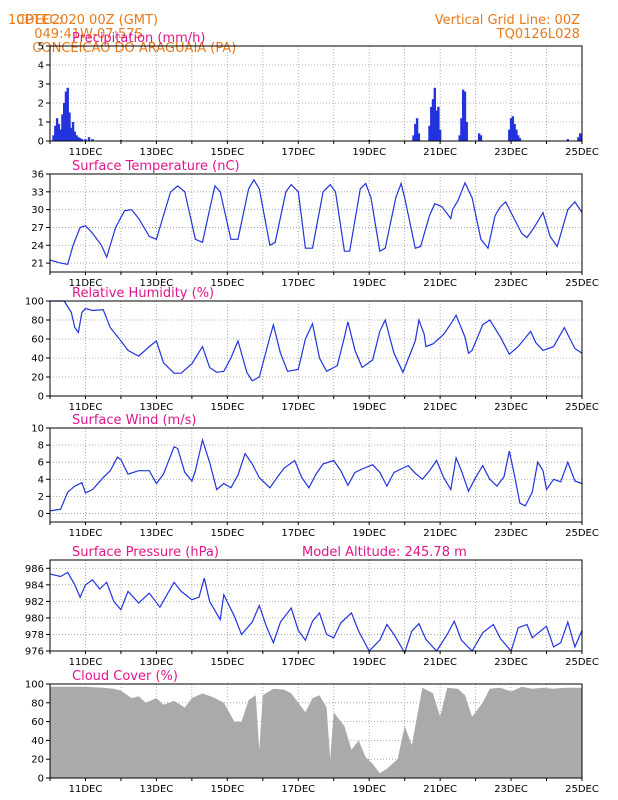 The width and height of the screenshot is (618, 800). I want to click on temp-line, so click(316, 221).